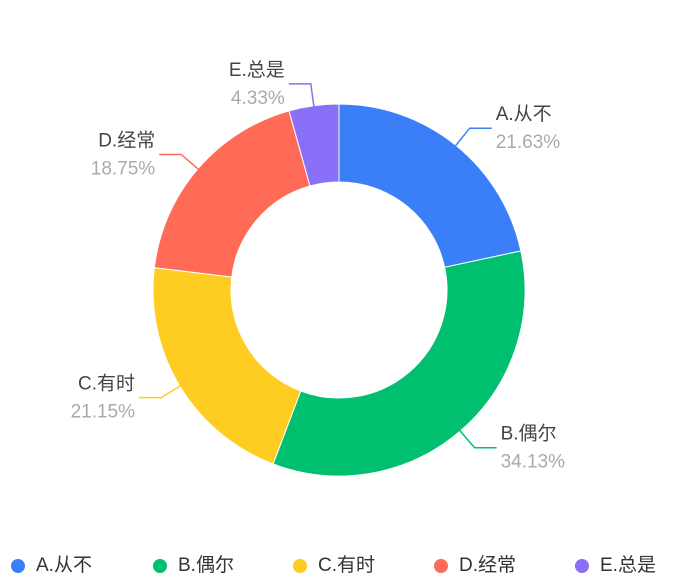  Describe the element at coordinates (106, 384) in the screenshot. I see `slice-label: C.有时` at that location.